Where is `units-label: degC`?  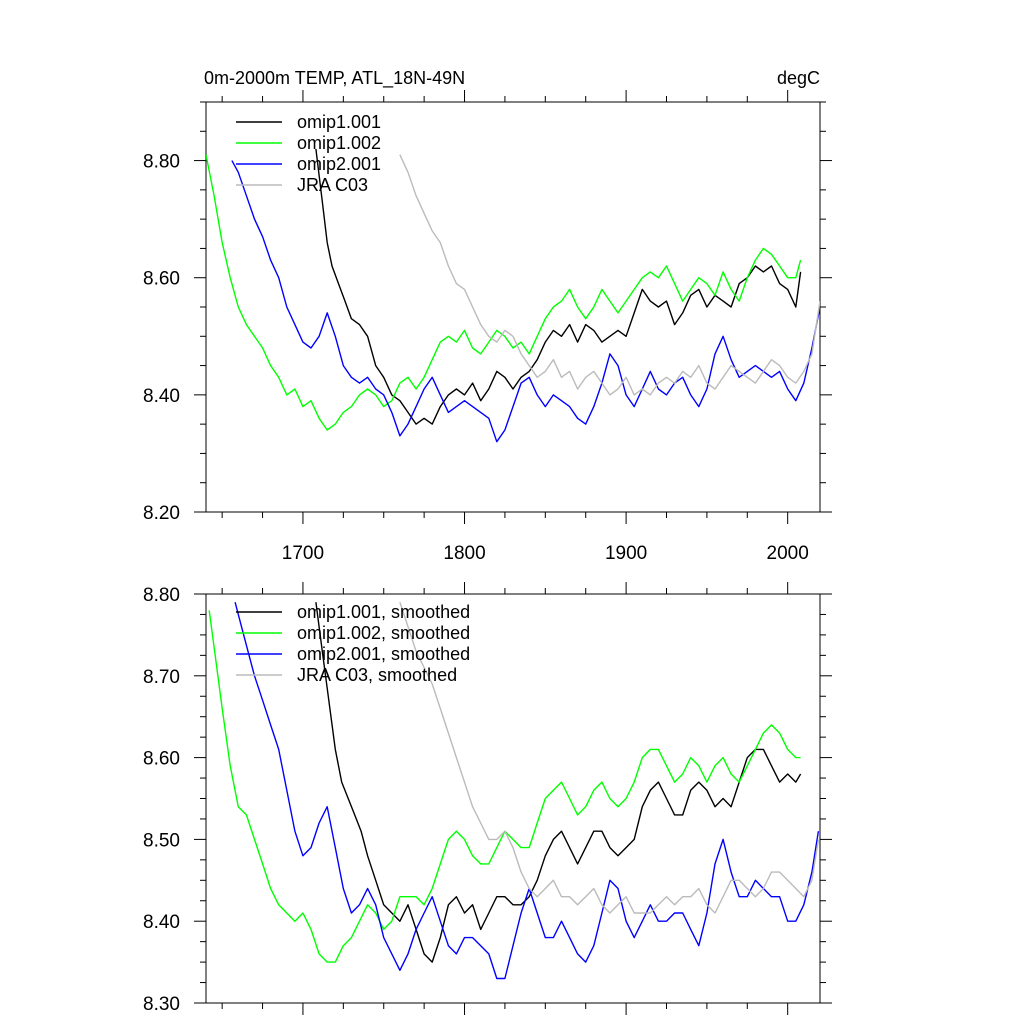
units-label: degC is located at coordinates (798, 78).